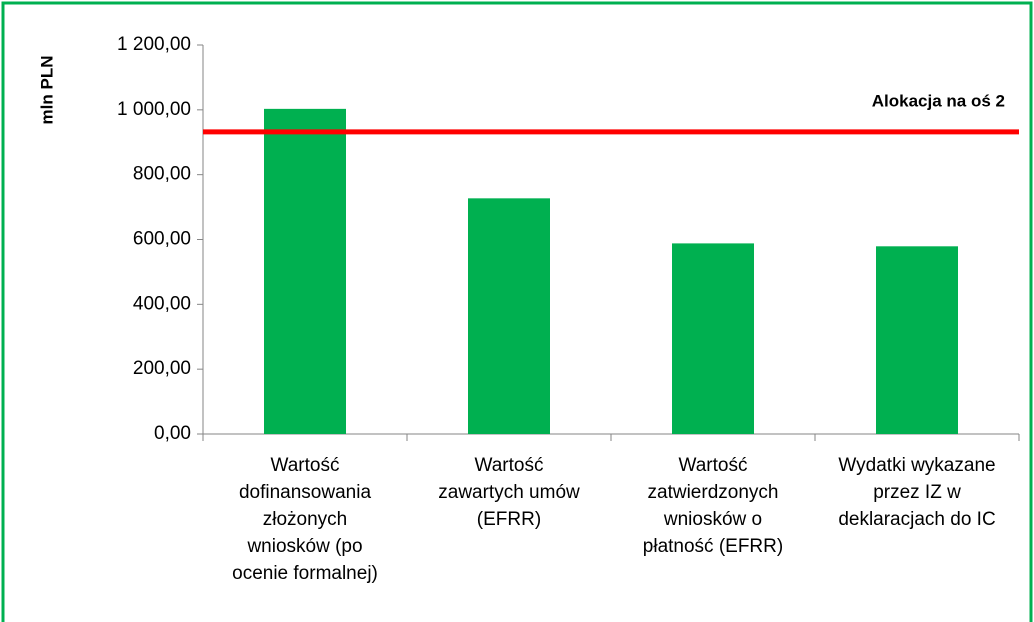 Image resolution: width=1034 pixels, height=622 pixels. What do you see at coordinates (46, 90) in the screenshot?
I see `y-axis-label: mln PLN` at bounding box center [46, 90].